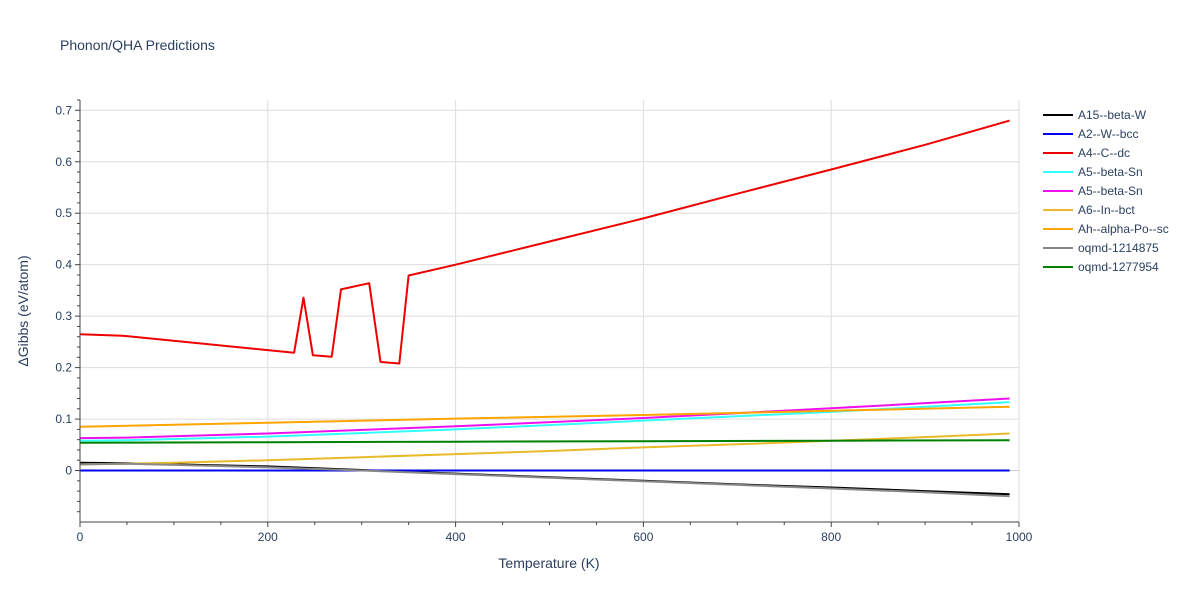  What do you see at coordinates (63, 265) in the screenshot?
I see `y-tick-label-4: 0.4` at bounding box center [63, 265].